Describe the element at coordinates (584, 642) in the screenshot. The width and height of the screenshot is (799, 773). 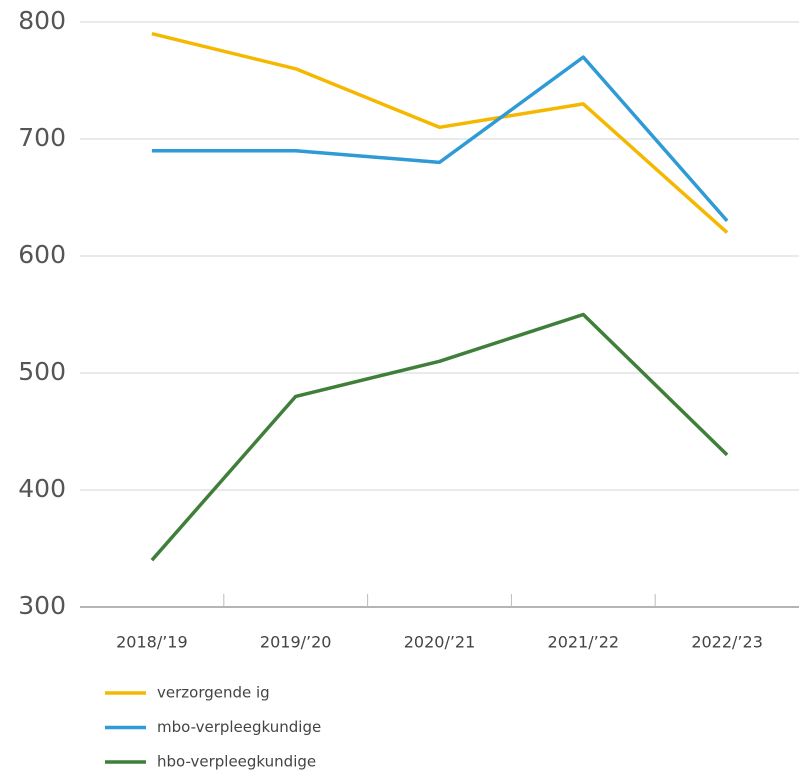
I see `x-tick-label: 2021/’22` at that location.